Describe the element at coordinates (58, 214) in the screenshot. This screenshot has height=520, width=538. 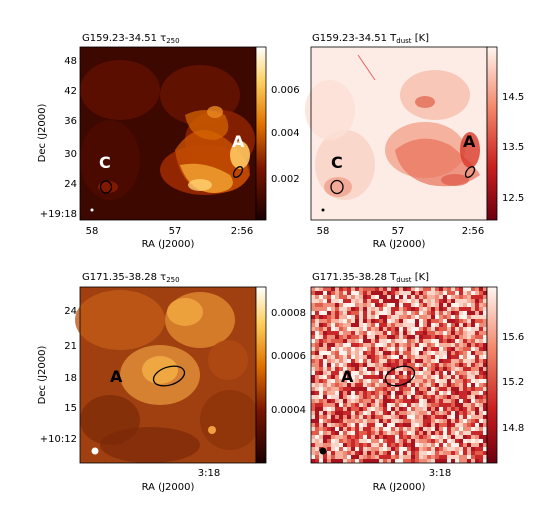
I see `tick-label: +19:18` at that location.